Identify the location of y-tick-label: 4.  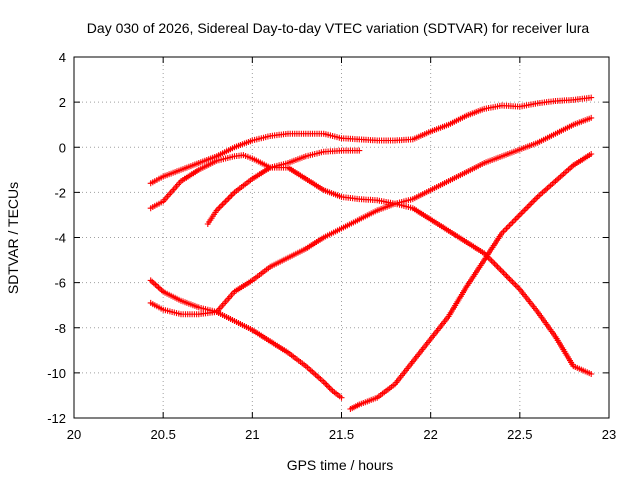
(62, 57).